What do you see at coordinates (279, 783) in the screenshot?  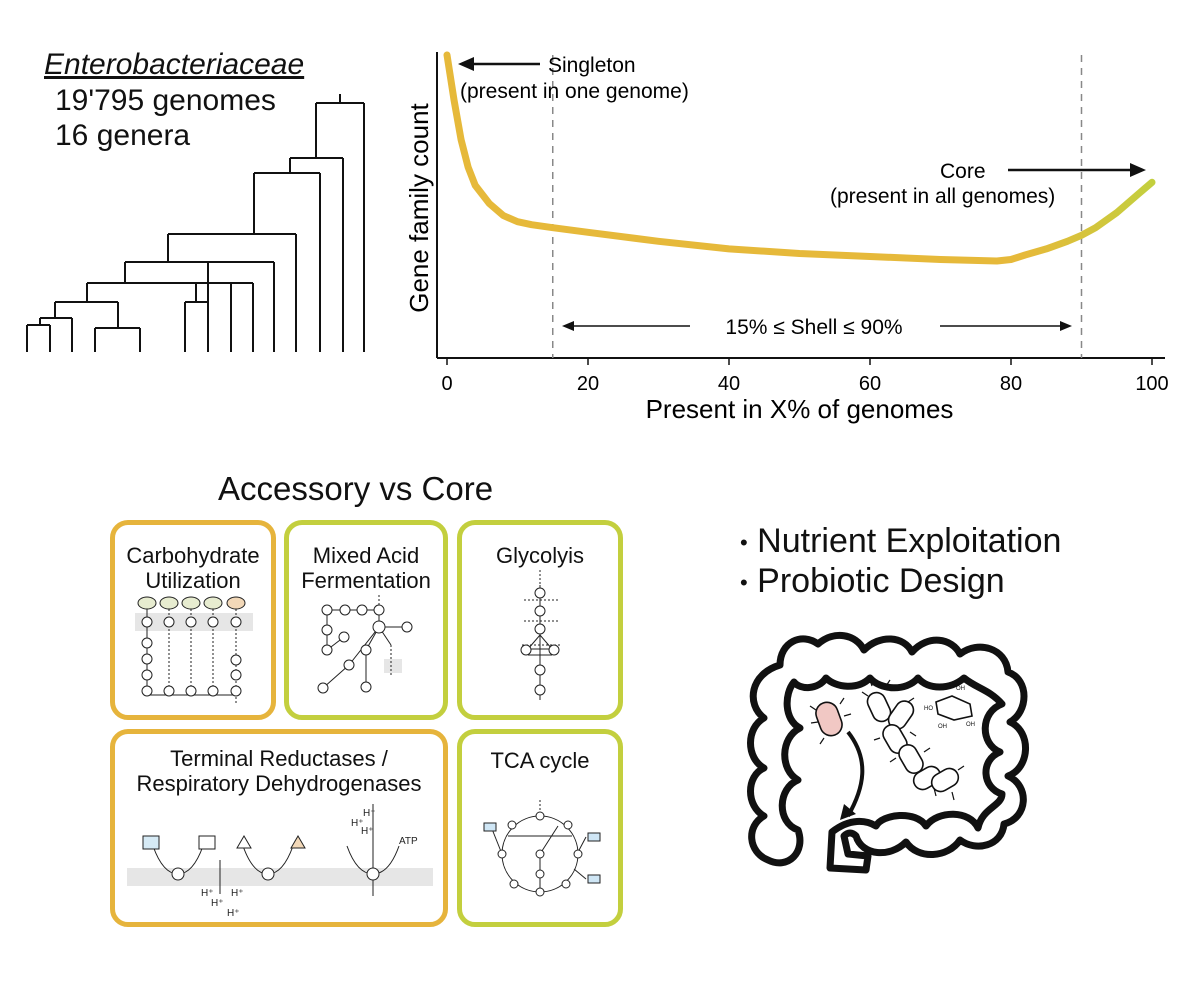 I see `box-title-terminal-l2: Respiratory Dehydrogenases` at bounding box center [279, 783].